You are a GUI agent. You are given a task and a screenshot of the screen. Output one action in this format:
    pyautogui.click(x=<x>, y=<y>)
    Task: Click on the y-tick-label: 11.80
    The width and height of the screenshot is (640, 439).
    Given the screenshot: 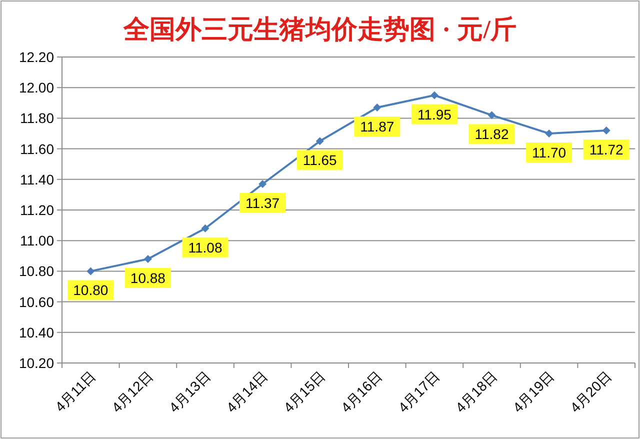 What is the action you would take?
    pyautogui.click(x=37, y=118)
    